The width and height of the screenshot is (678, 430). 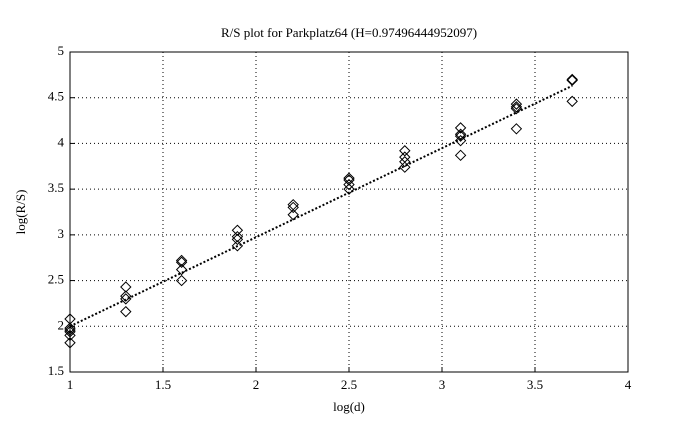 What do you see at coordinates (256, 384) in the screenshot?
I see `x-tick-label: 2` at bounding box center [256, 384].